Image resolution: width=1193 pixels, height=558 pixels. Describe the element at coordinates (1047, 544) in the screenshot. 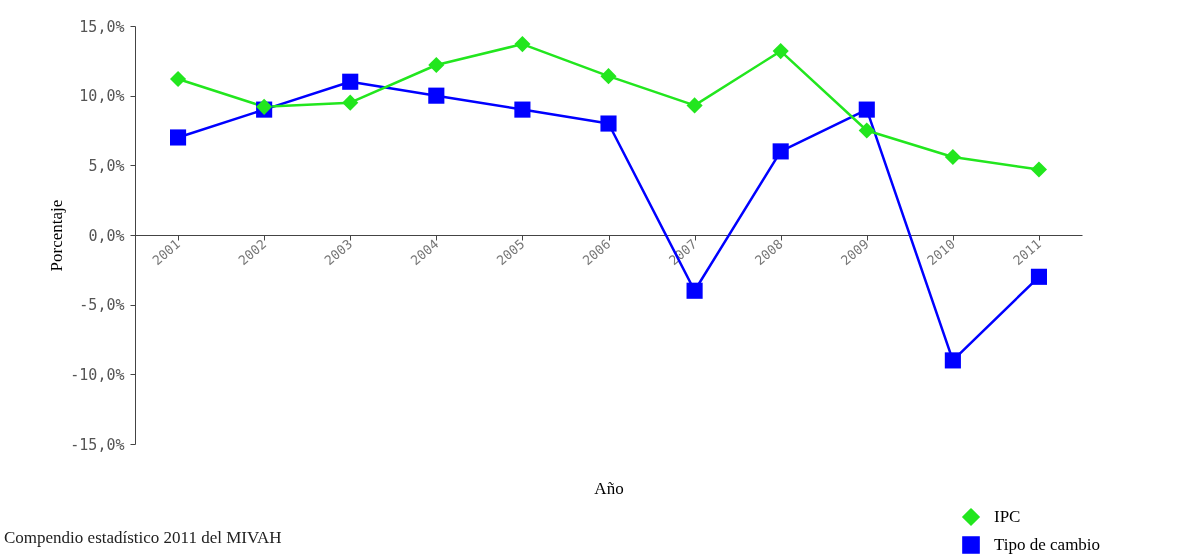

I see `legend-label: Tipo de cambio` at that location.